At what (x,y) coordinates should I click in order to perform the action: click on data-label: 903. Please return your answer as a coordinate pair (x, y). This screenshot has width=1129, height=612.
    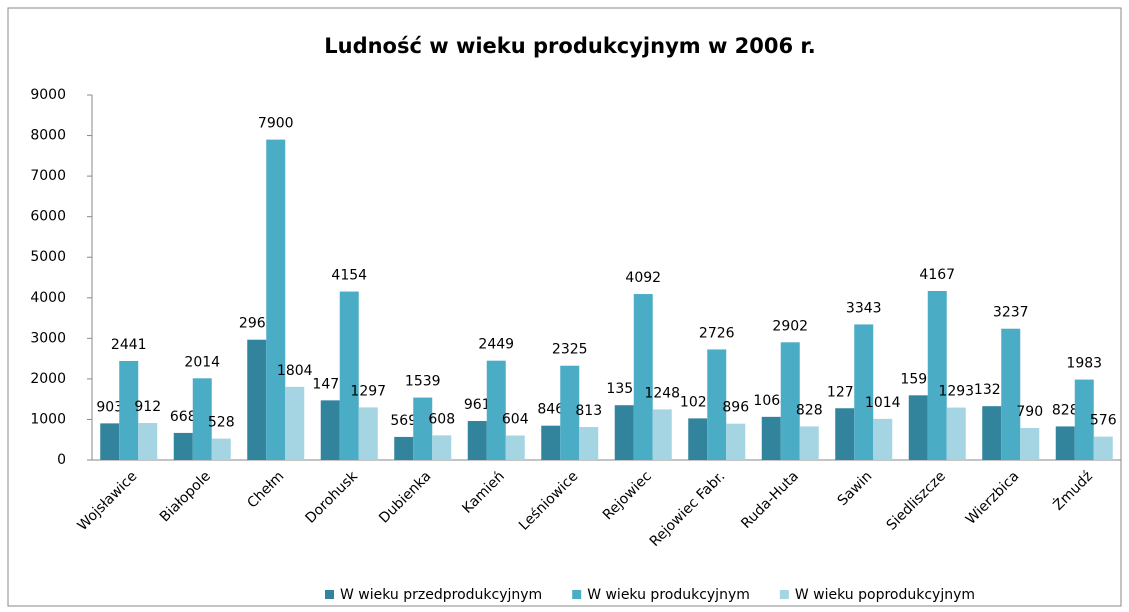
    Looking at the image, I should click on (109, 407).